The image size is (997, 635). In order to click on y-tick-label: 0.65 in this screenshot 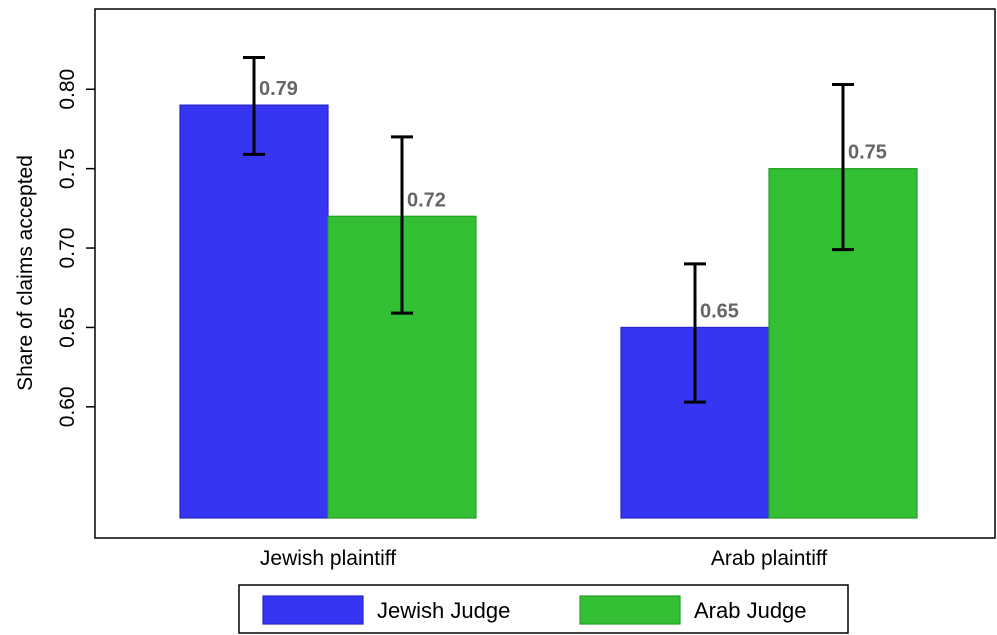, I will do `click(67, 327)`.